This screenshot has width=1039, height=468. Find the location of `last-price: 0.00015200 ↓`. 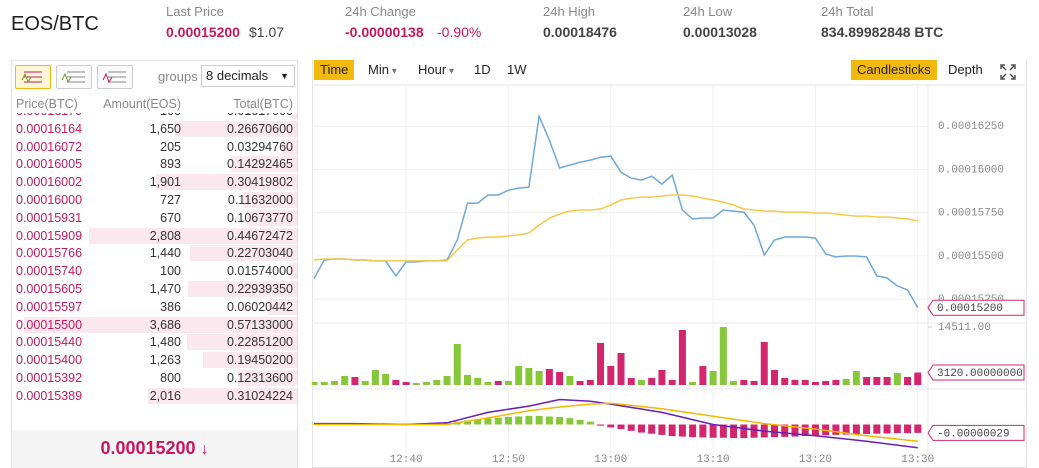

last-price: 0.00015200 ↓ is located at coordinates (154, 448).